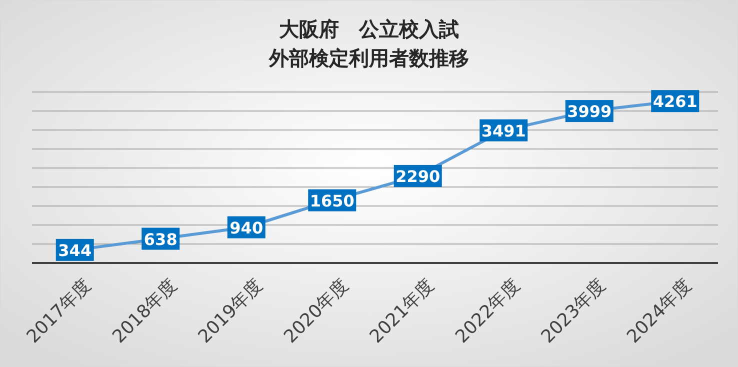  What do you see at coordinates (418, 176) in the screenshot?
I see `data-label: 2290` at bounding box center [418, 176].